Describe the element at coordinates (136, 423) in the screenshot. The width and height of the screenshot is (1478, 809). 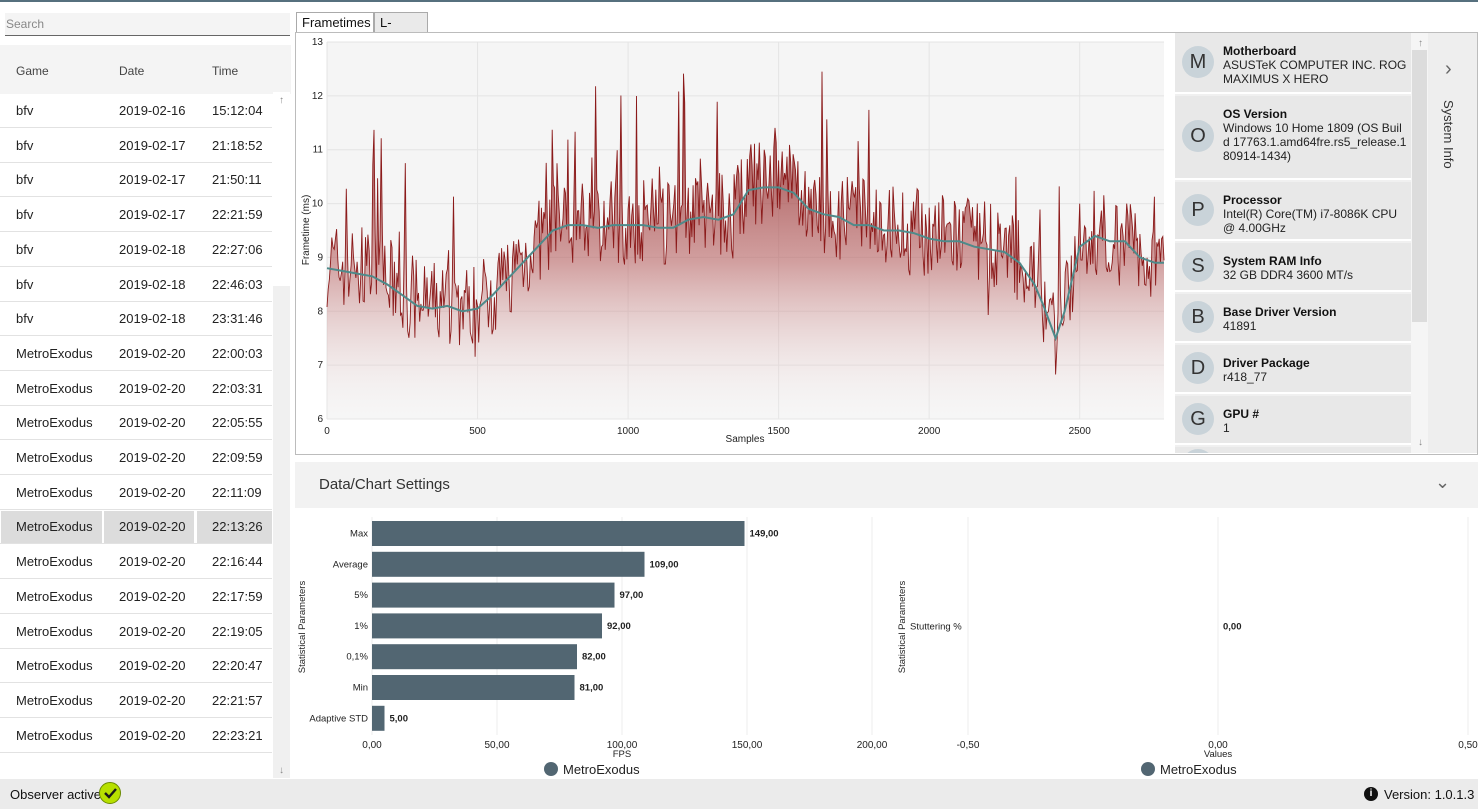
I see `table-row: MetroExodus 2019-02-20 22:05:55` at that location.